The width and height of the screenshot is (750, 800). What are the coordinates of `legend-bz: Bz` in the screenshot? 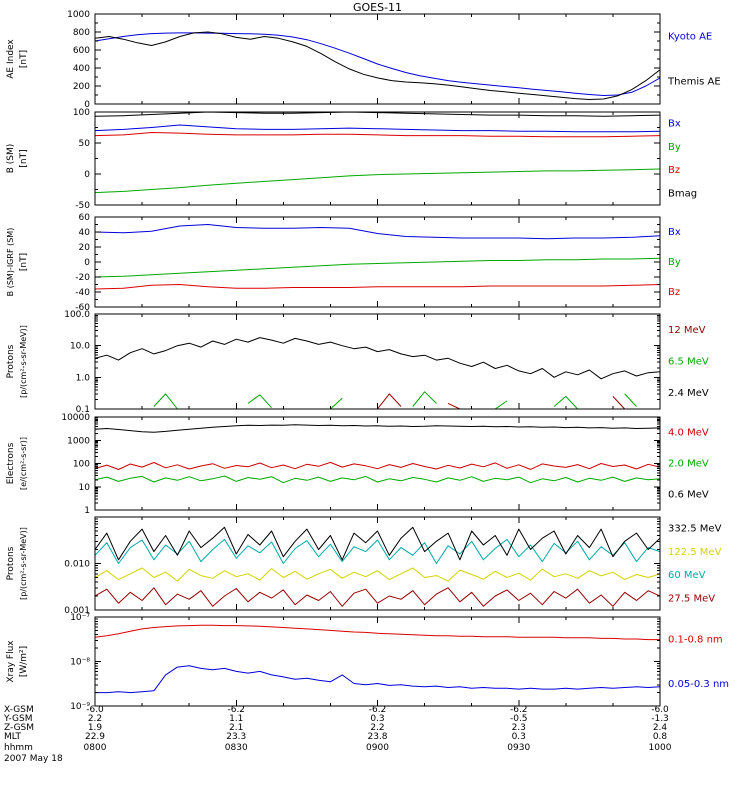 It's located at (674, 292).